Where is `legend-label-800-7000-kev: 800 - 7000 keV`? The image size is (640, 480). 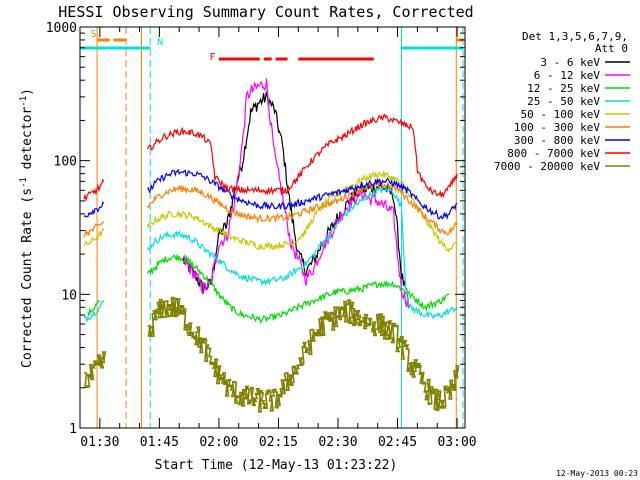 legend-label-800-7000-kev: 800 - 7000 keV is located at coordinates (553, 153).